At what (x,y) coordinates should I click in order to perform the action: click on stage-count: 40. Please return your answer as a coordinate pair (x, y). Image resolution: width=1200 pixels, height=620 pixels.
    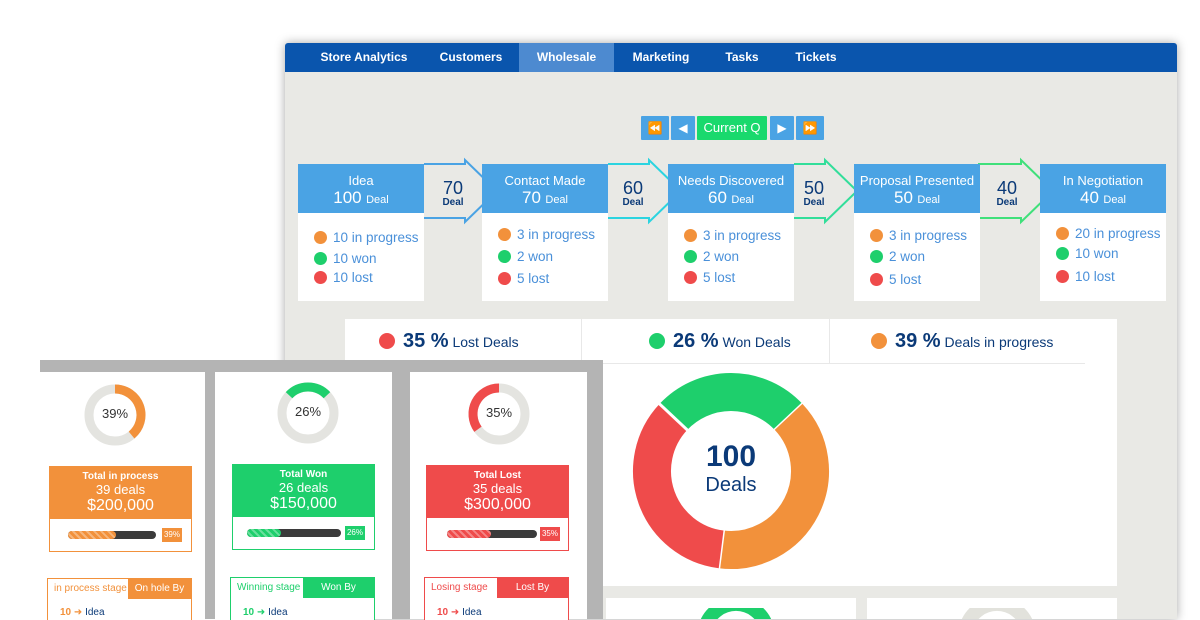
    Looking at the image, I should click on (1089, 197).